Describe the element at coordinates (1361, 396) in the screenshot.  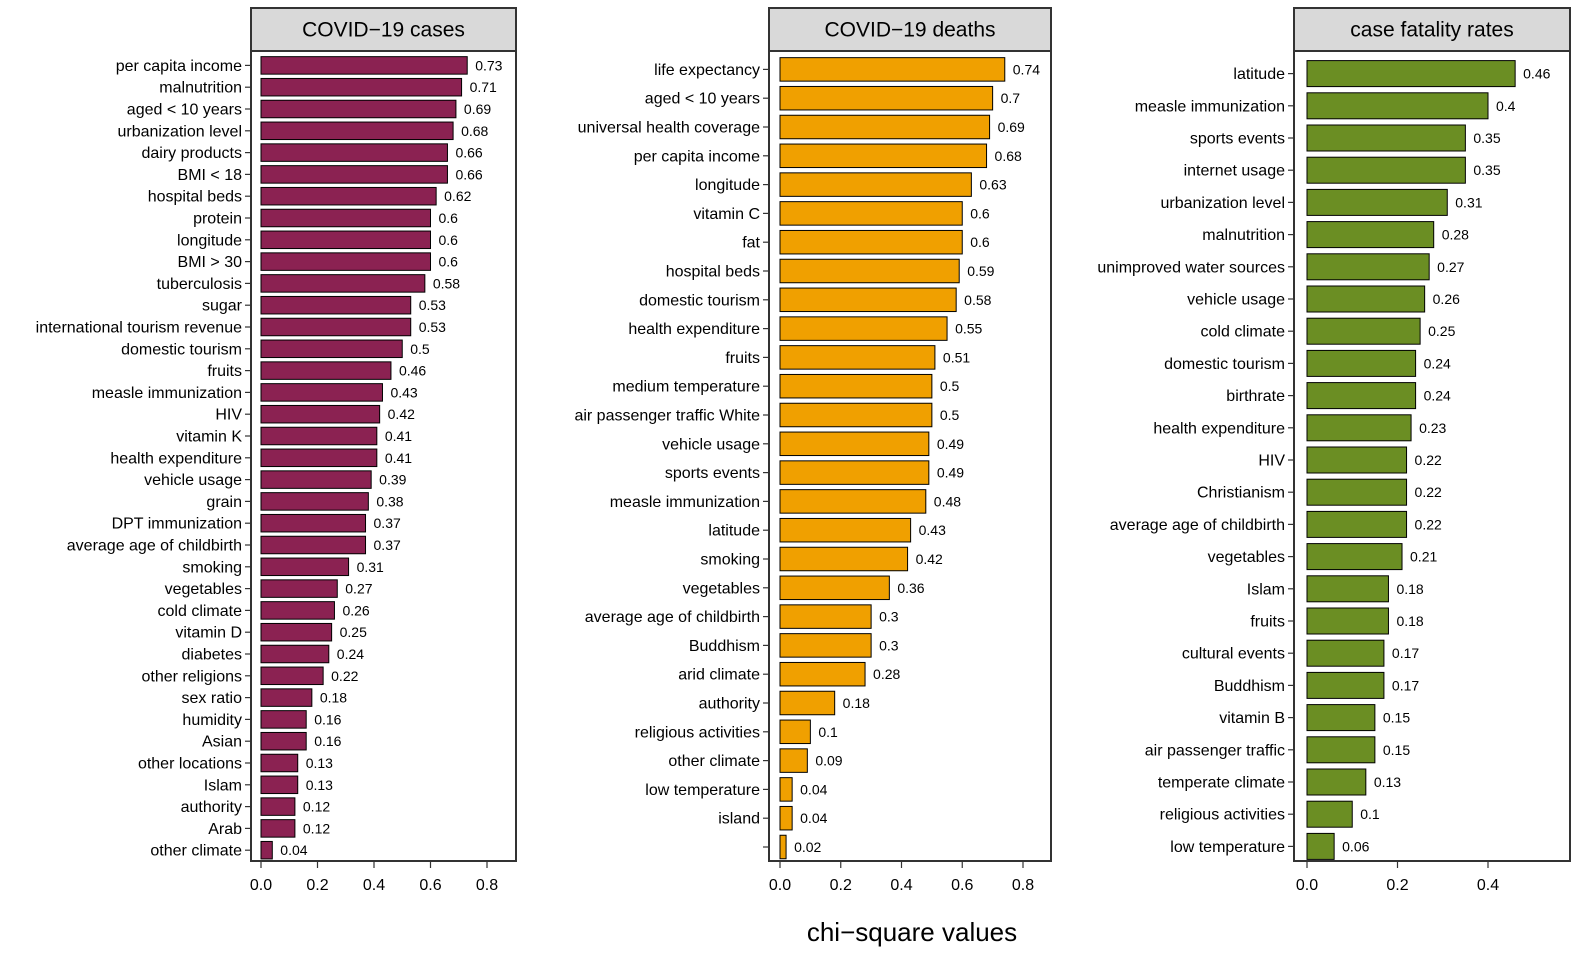
I see `panel-3-bar-birthrate` at that location.